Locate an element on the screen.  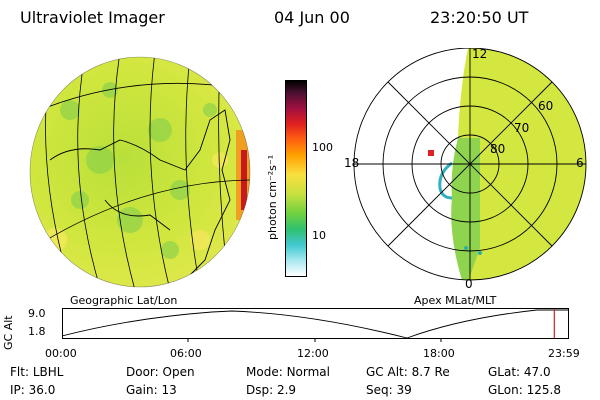
time-tick-1800: 18:00 is located at coordinates (439, 353).